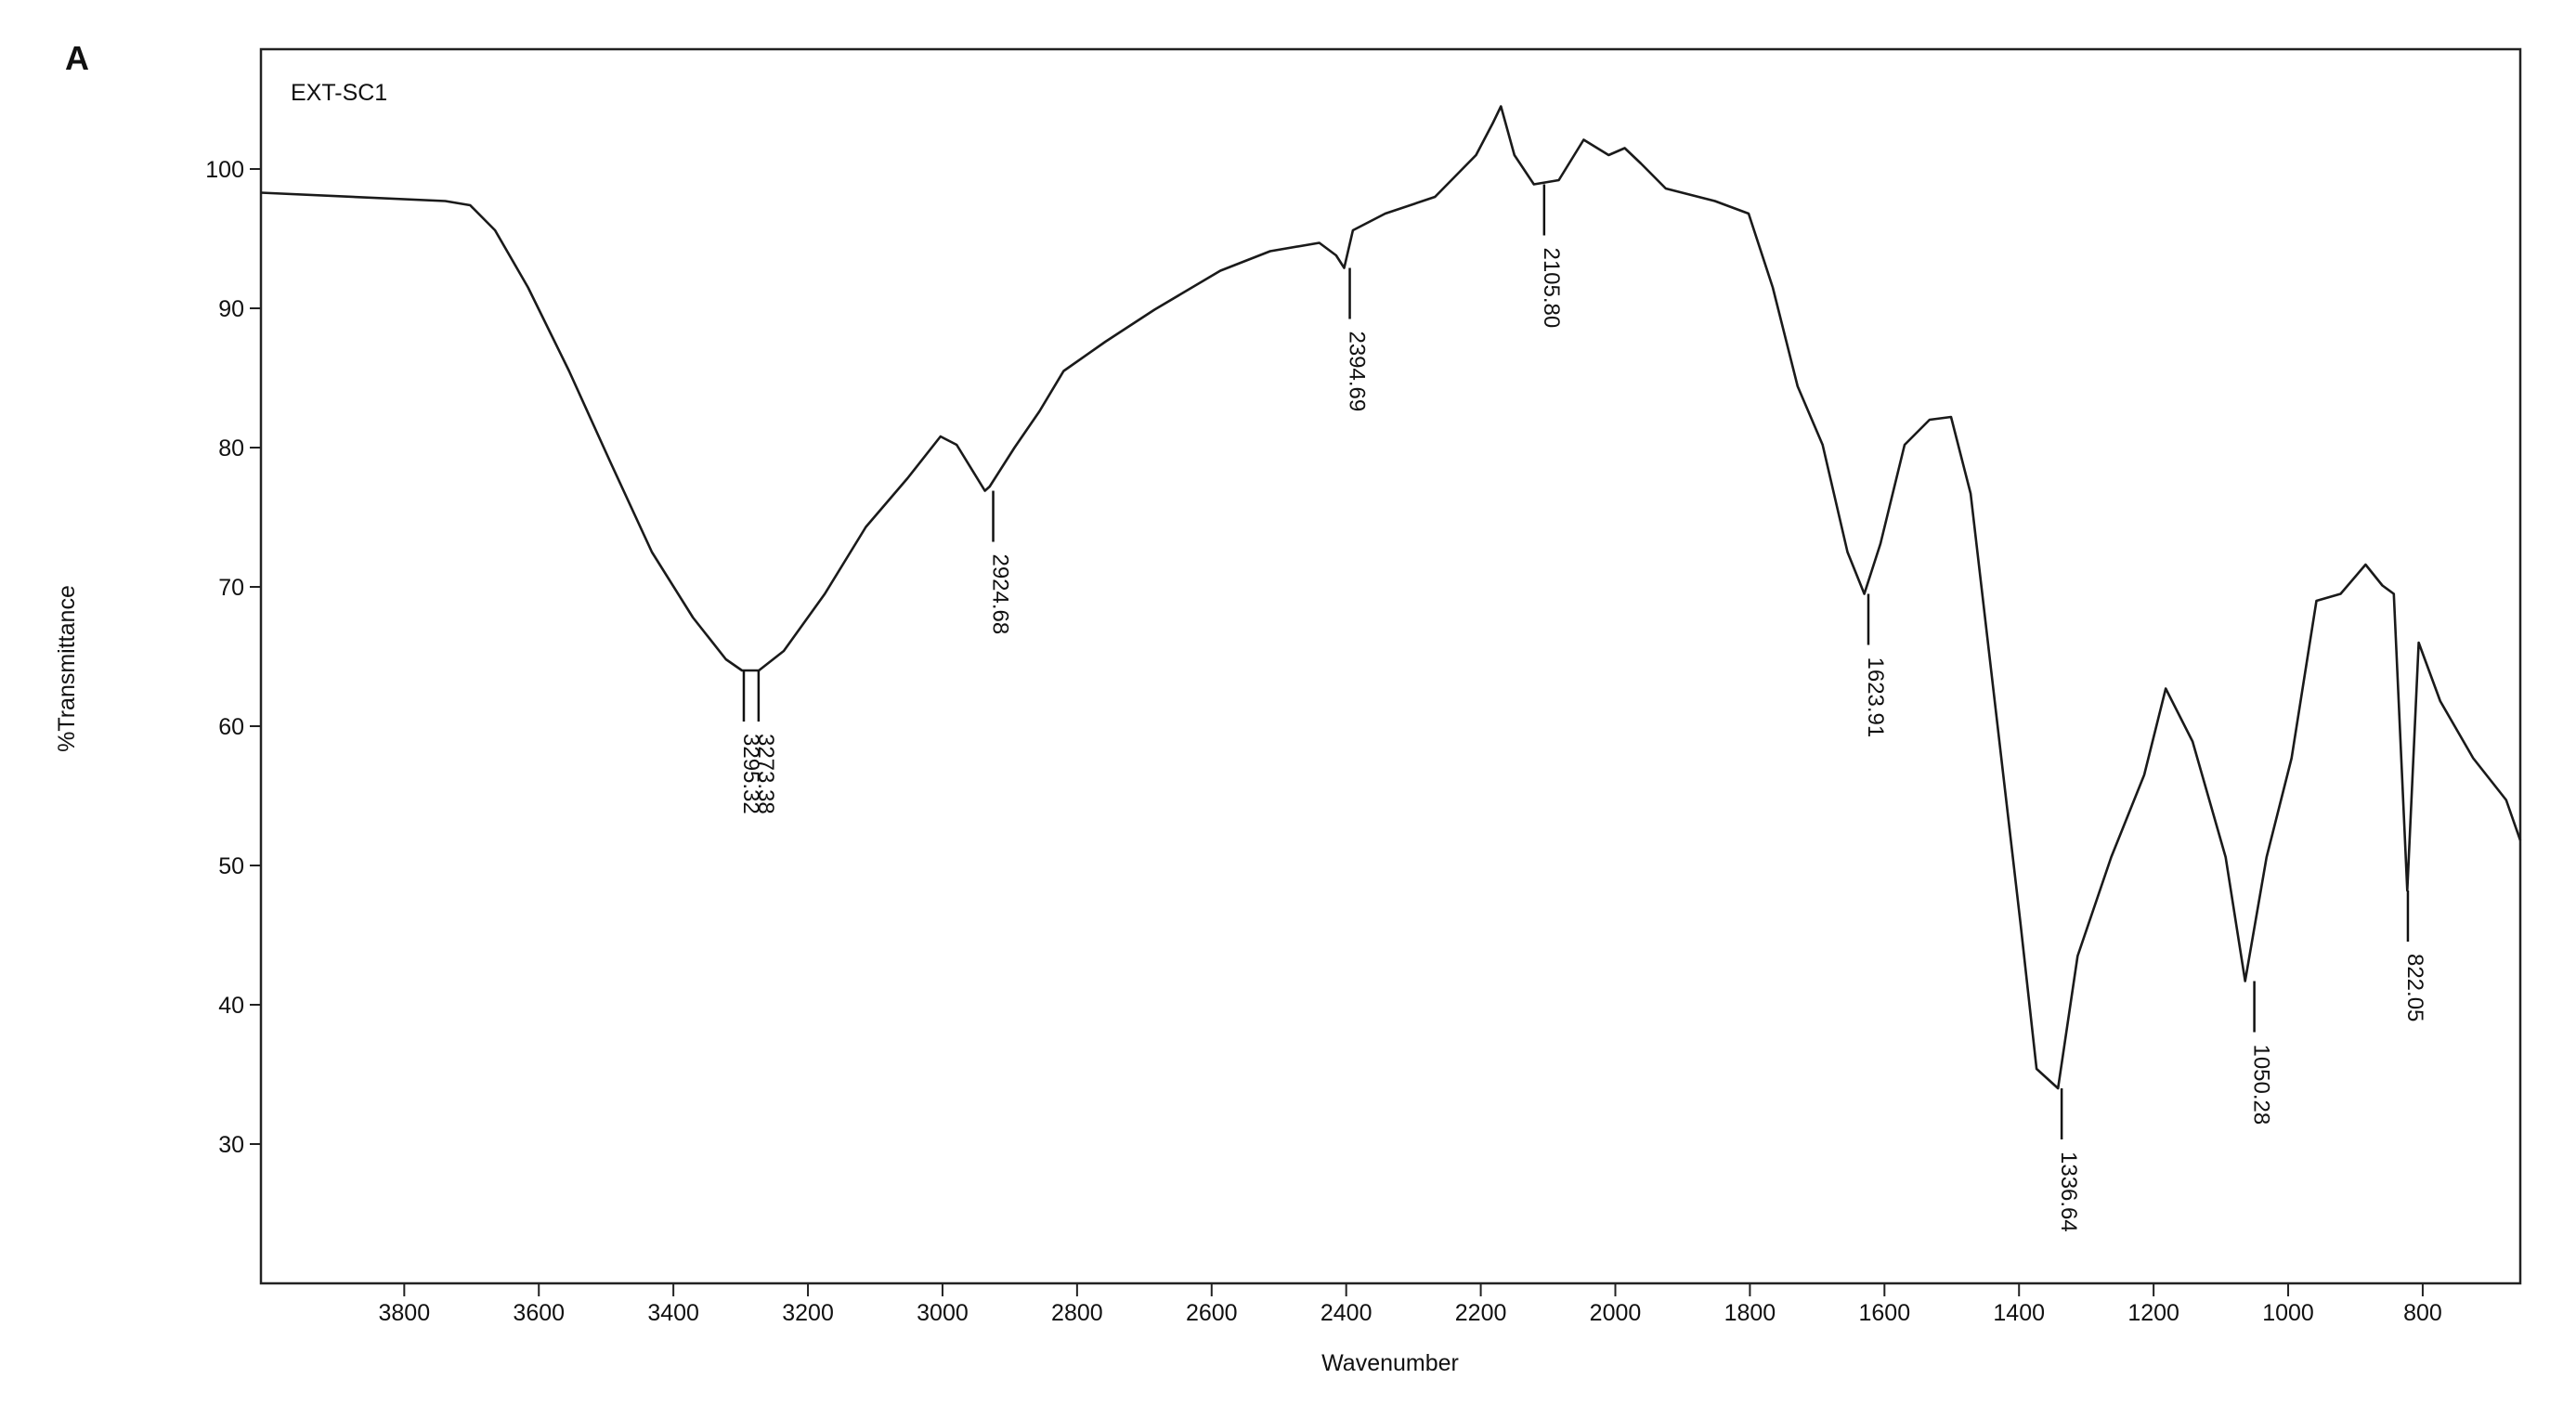 This screenshot has width=2576, height=1418. Describe the element at coordinates (943, 1313) in the screenshot. I see `x-tick-label: 3000` at that location.